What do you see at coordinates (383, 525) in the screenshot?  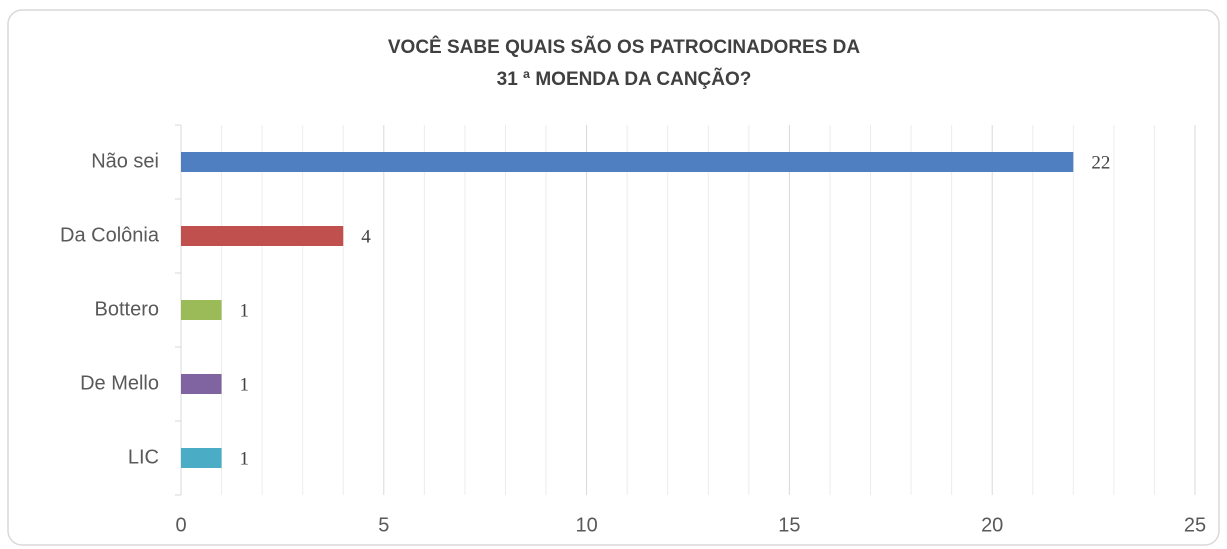 I see `x-tick-label: 5` at bounding box center [383, 525].